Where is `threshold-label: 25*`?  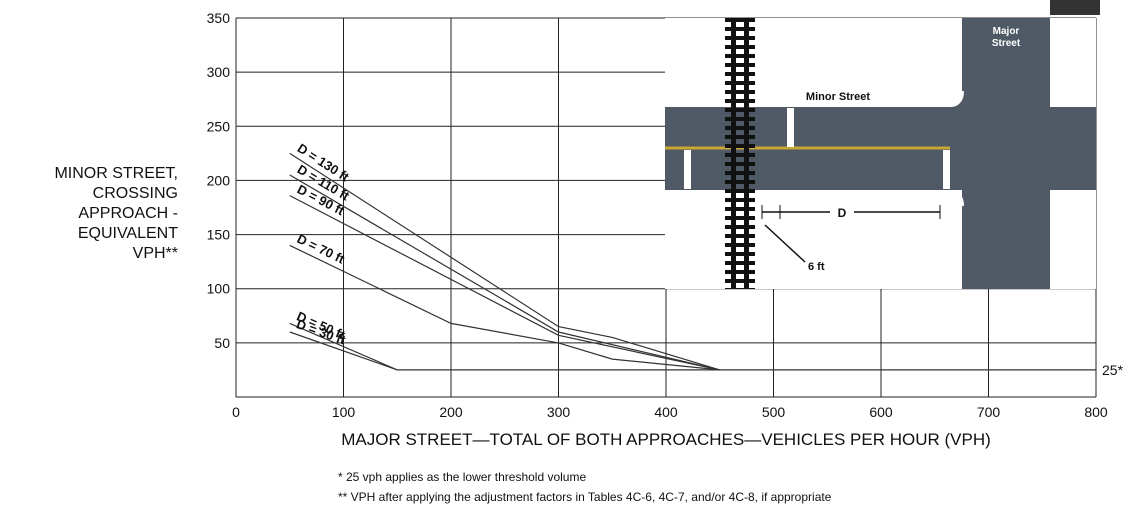 threshold-label: 25* is located at coordinates (1113, 370).